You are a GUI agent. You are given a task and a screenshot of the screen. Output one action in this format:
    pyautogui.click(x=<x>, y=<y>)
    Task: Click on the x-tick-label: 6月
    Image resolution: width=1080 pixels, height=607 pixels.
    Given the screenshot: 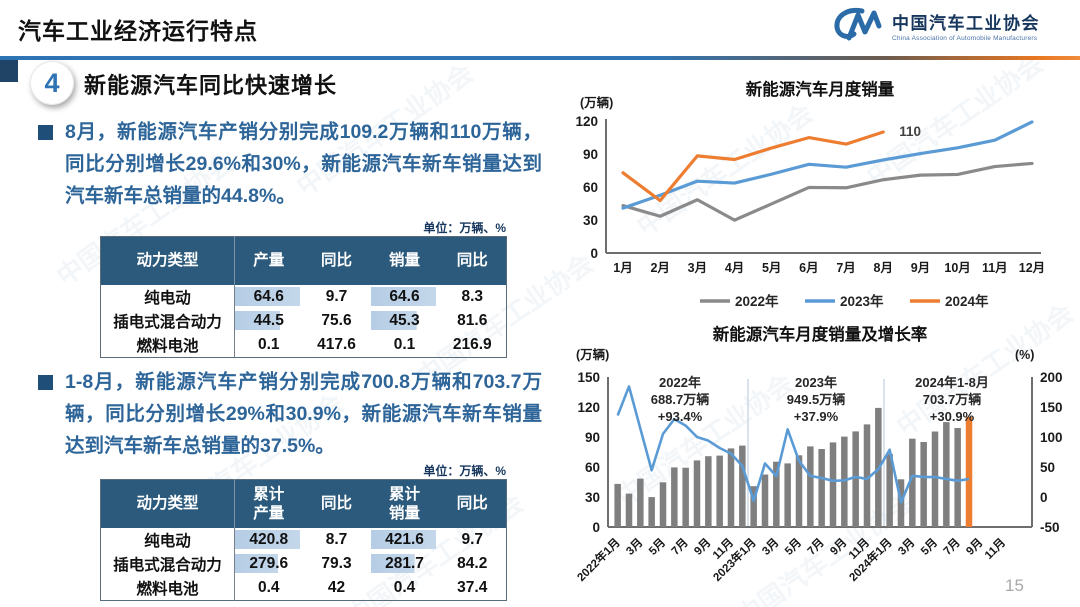 What is the action you would take?
    pyautogui.click(x=808, y=268)
    